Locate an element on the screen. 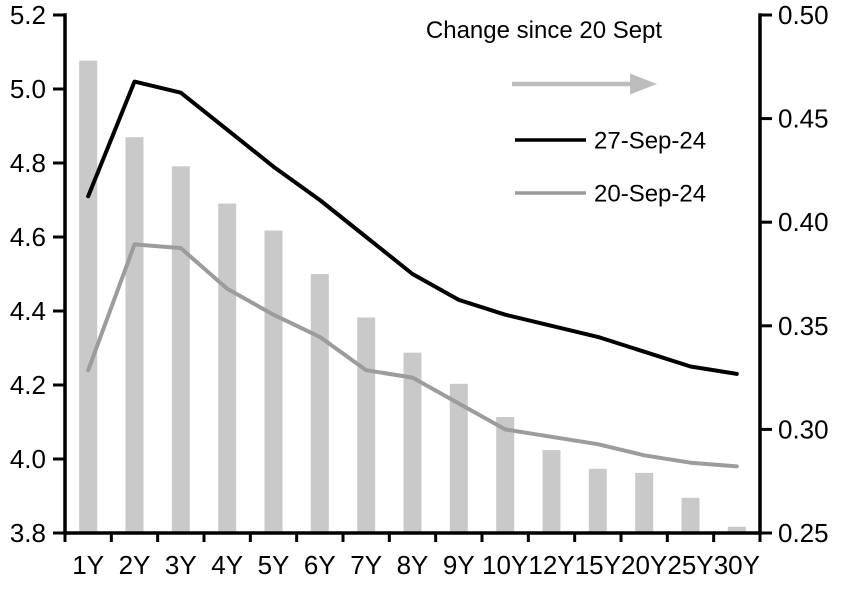 The height and width of the screenshot is (589, 852). y-axis-left-tick-label: 4.6 is located at coordinates (28, 237).